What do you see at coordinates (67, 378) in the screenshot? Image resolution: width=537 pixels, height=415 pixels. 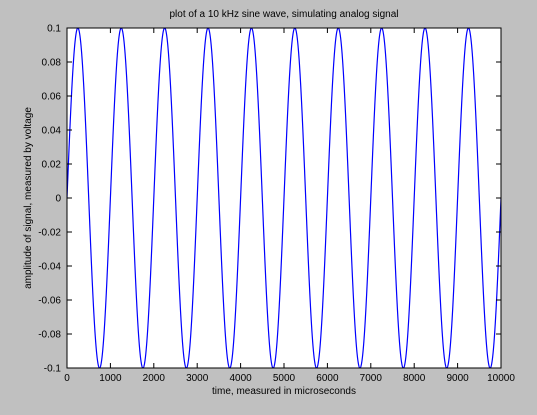 I see `x-tick-label: 0` at bounding box center [67, 378].